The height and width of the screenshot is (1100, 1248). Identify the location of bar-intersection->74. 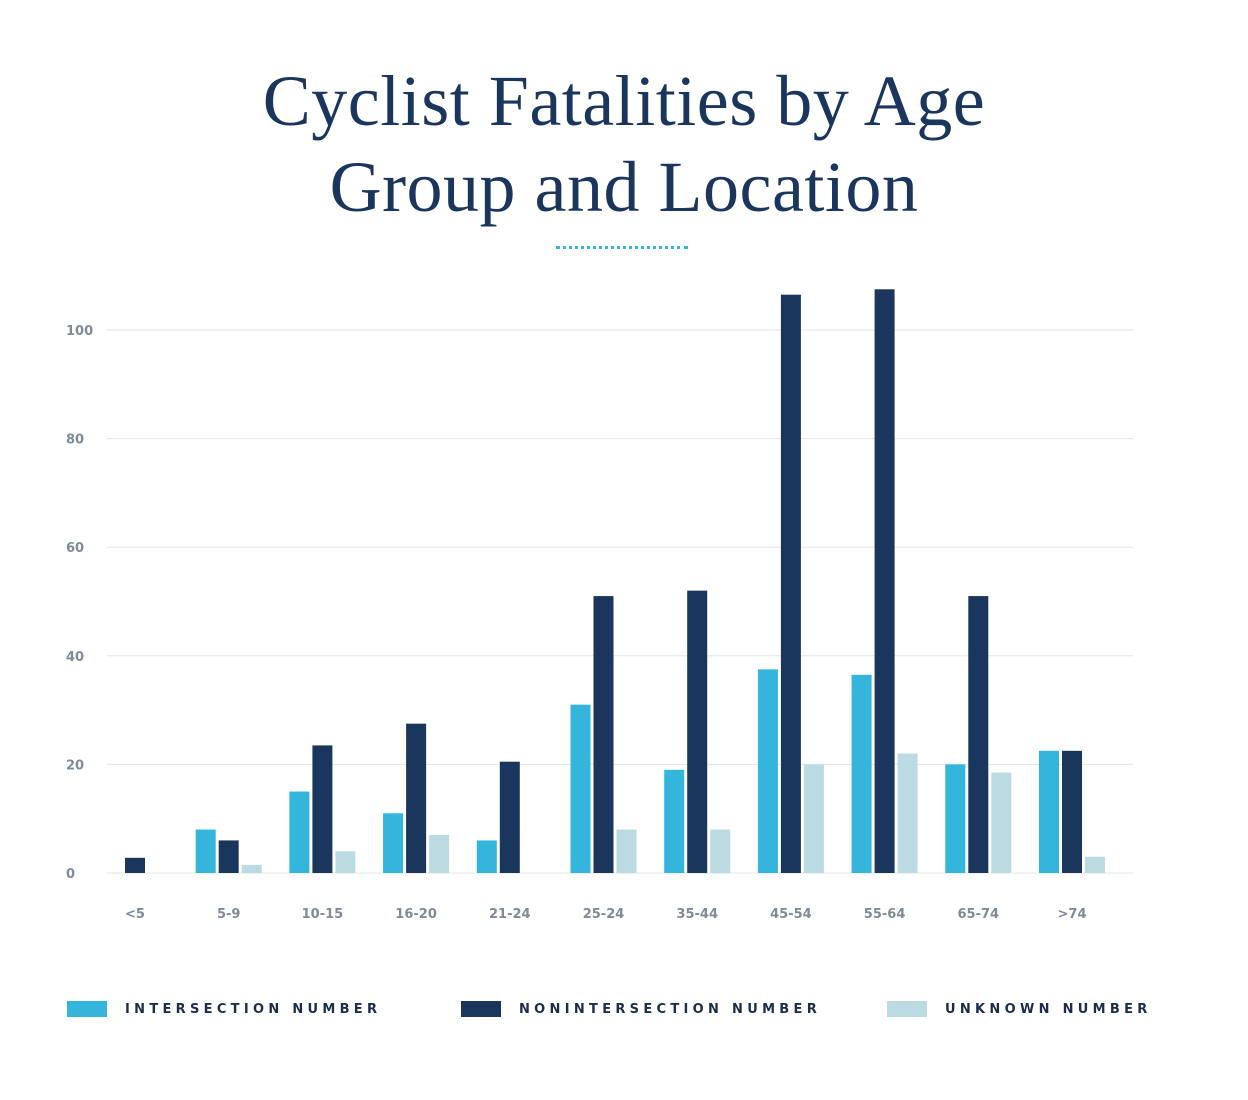
(1049, 811).